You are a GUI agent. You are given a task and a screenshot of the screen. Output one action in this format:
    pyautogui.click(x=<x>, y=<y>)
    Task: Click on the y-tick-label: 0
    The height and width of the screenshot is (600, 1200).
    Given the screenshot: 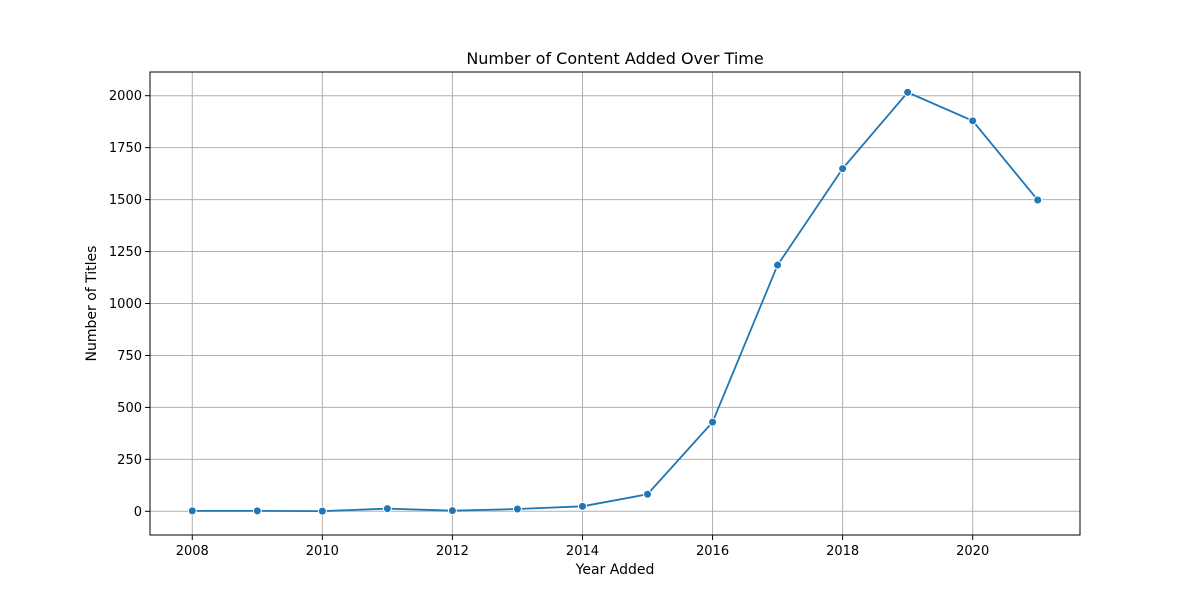 What is the action you would take?
    pyautogui.click(x=138, y=512)
    